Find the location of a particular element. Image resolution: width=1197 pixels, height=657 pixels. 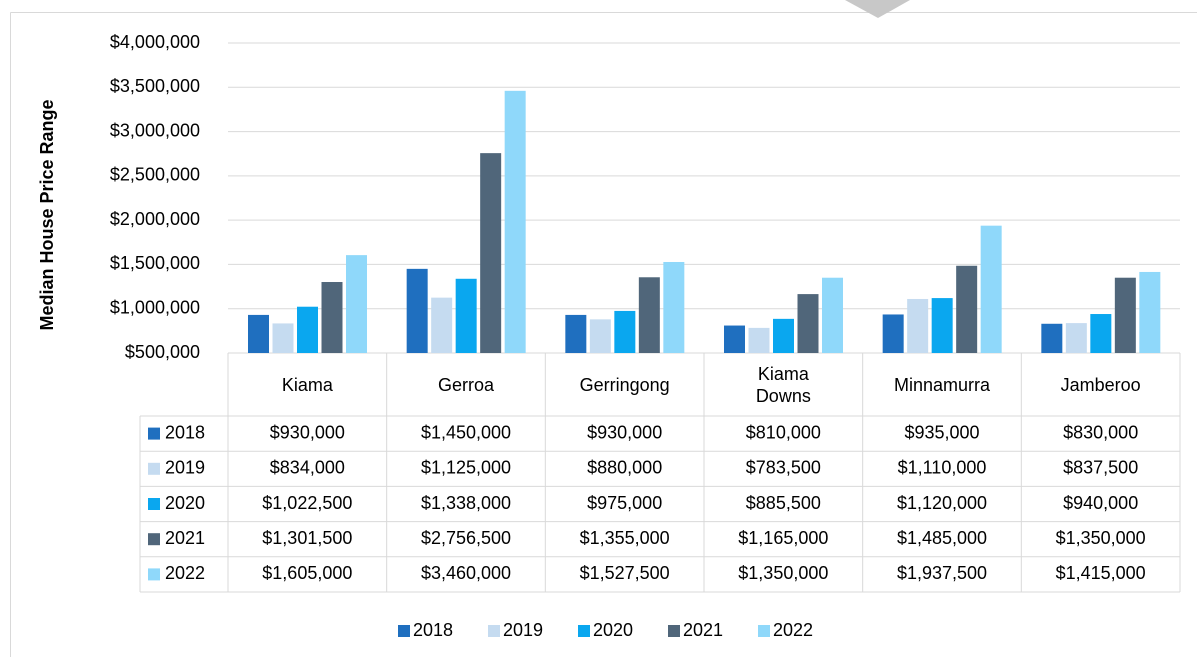

table-value: $885,500 is located at coordinates (783, 503).